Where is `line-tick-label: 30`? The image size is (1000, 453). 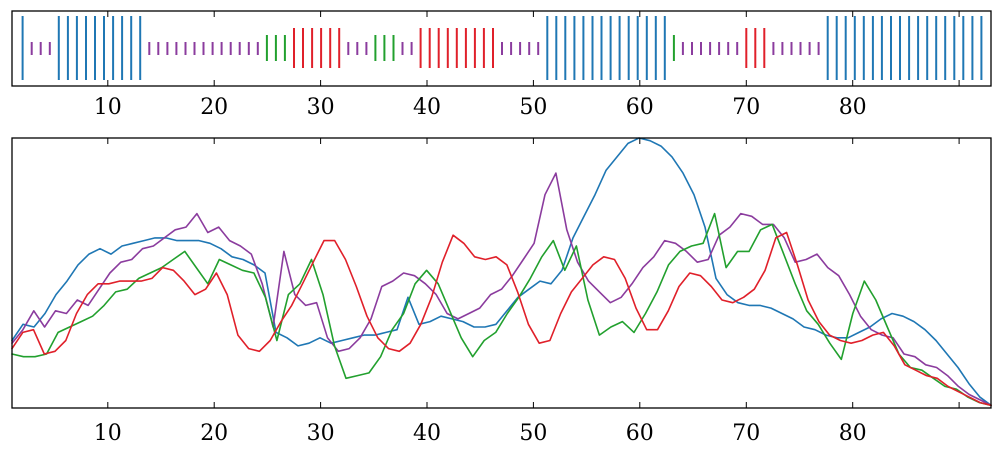 line-tick-label: 30 is located at coordinates (321, 433).